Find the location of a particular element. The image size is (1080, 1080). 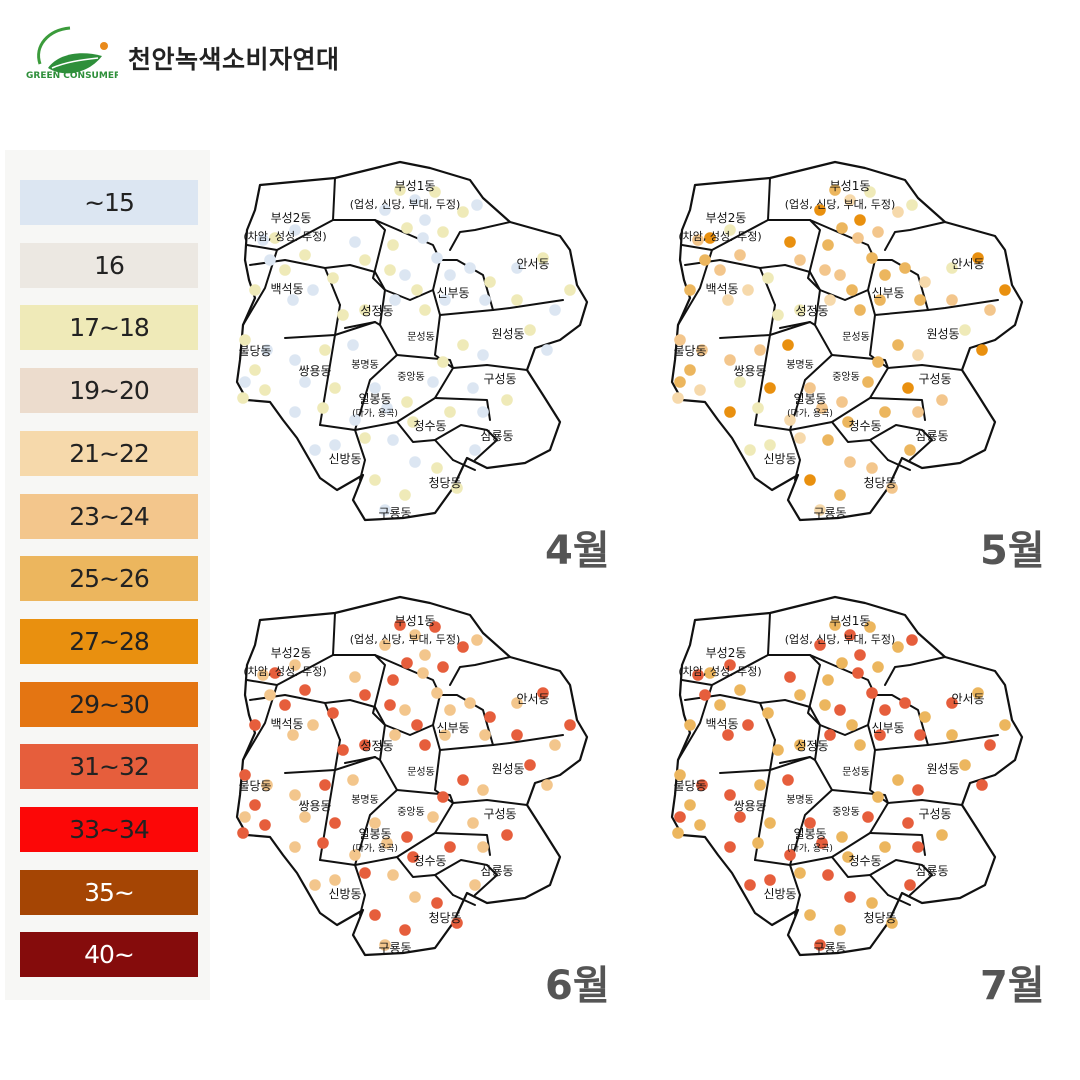

month-label: 6월 is located at coordinates (577, 986).